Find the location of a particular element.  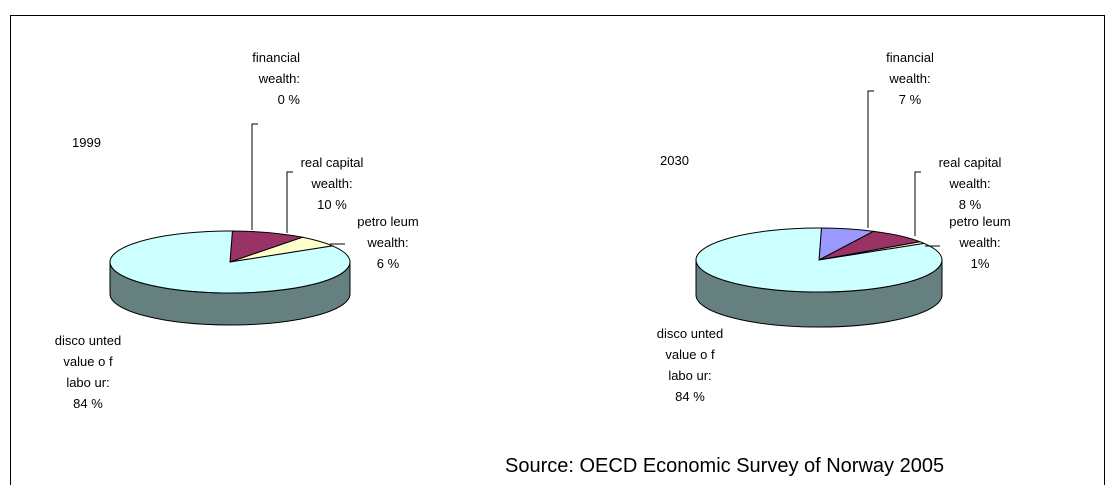

pie-title: 1999 is located at coordinates (86, 142).